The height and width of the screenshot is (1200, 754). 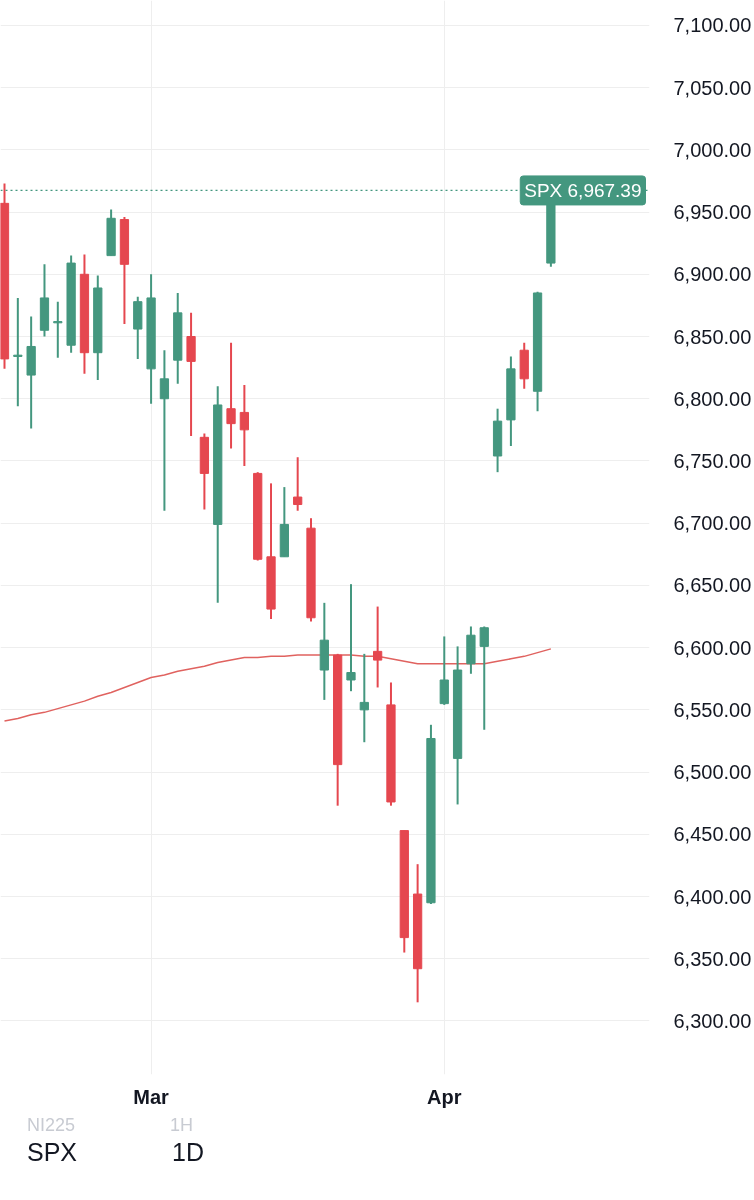 I want to click on text: SPX, so click(x=52, y=1151).